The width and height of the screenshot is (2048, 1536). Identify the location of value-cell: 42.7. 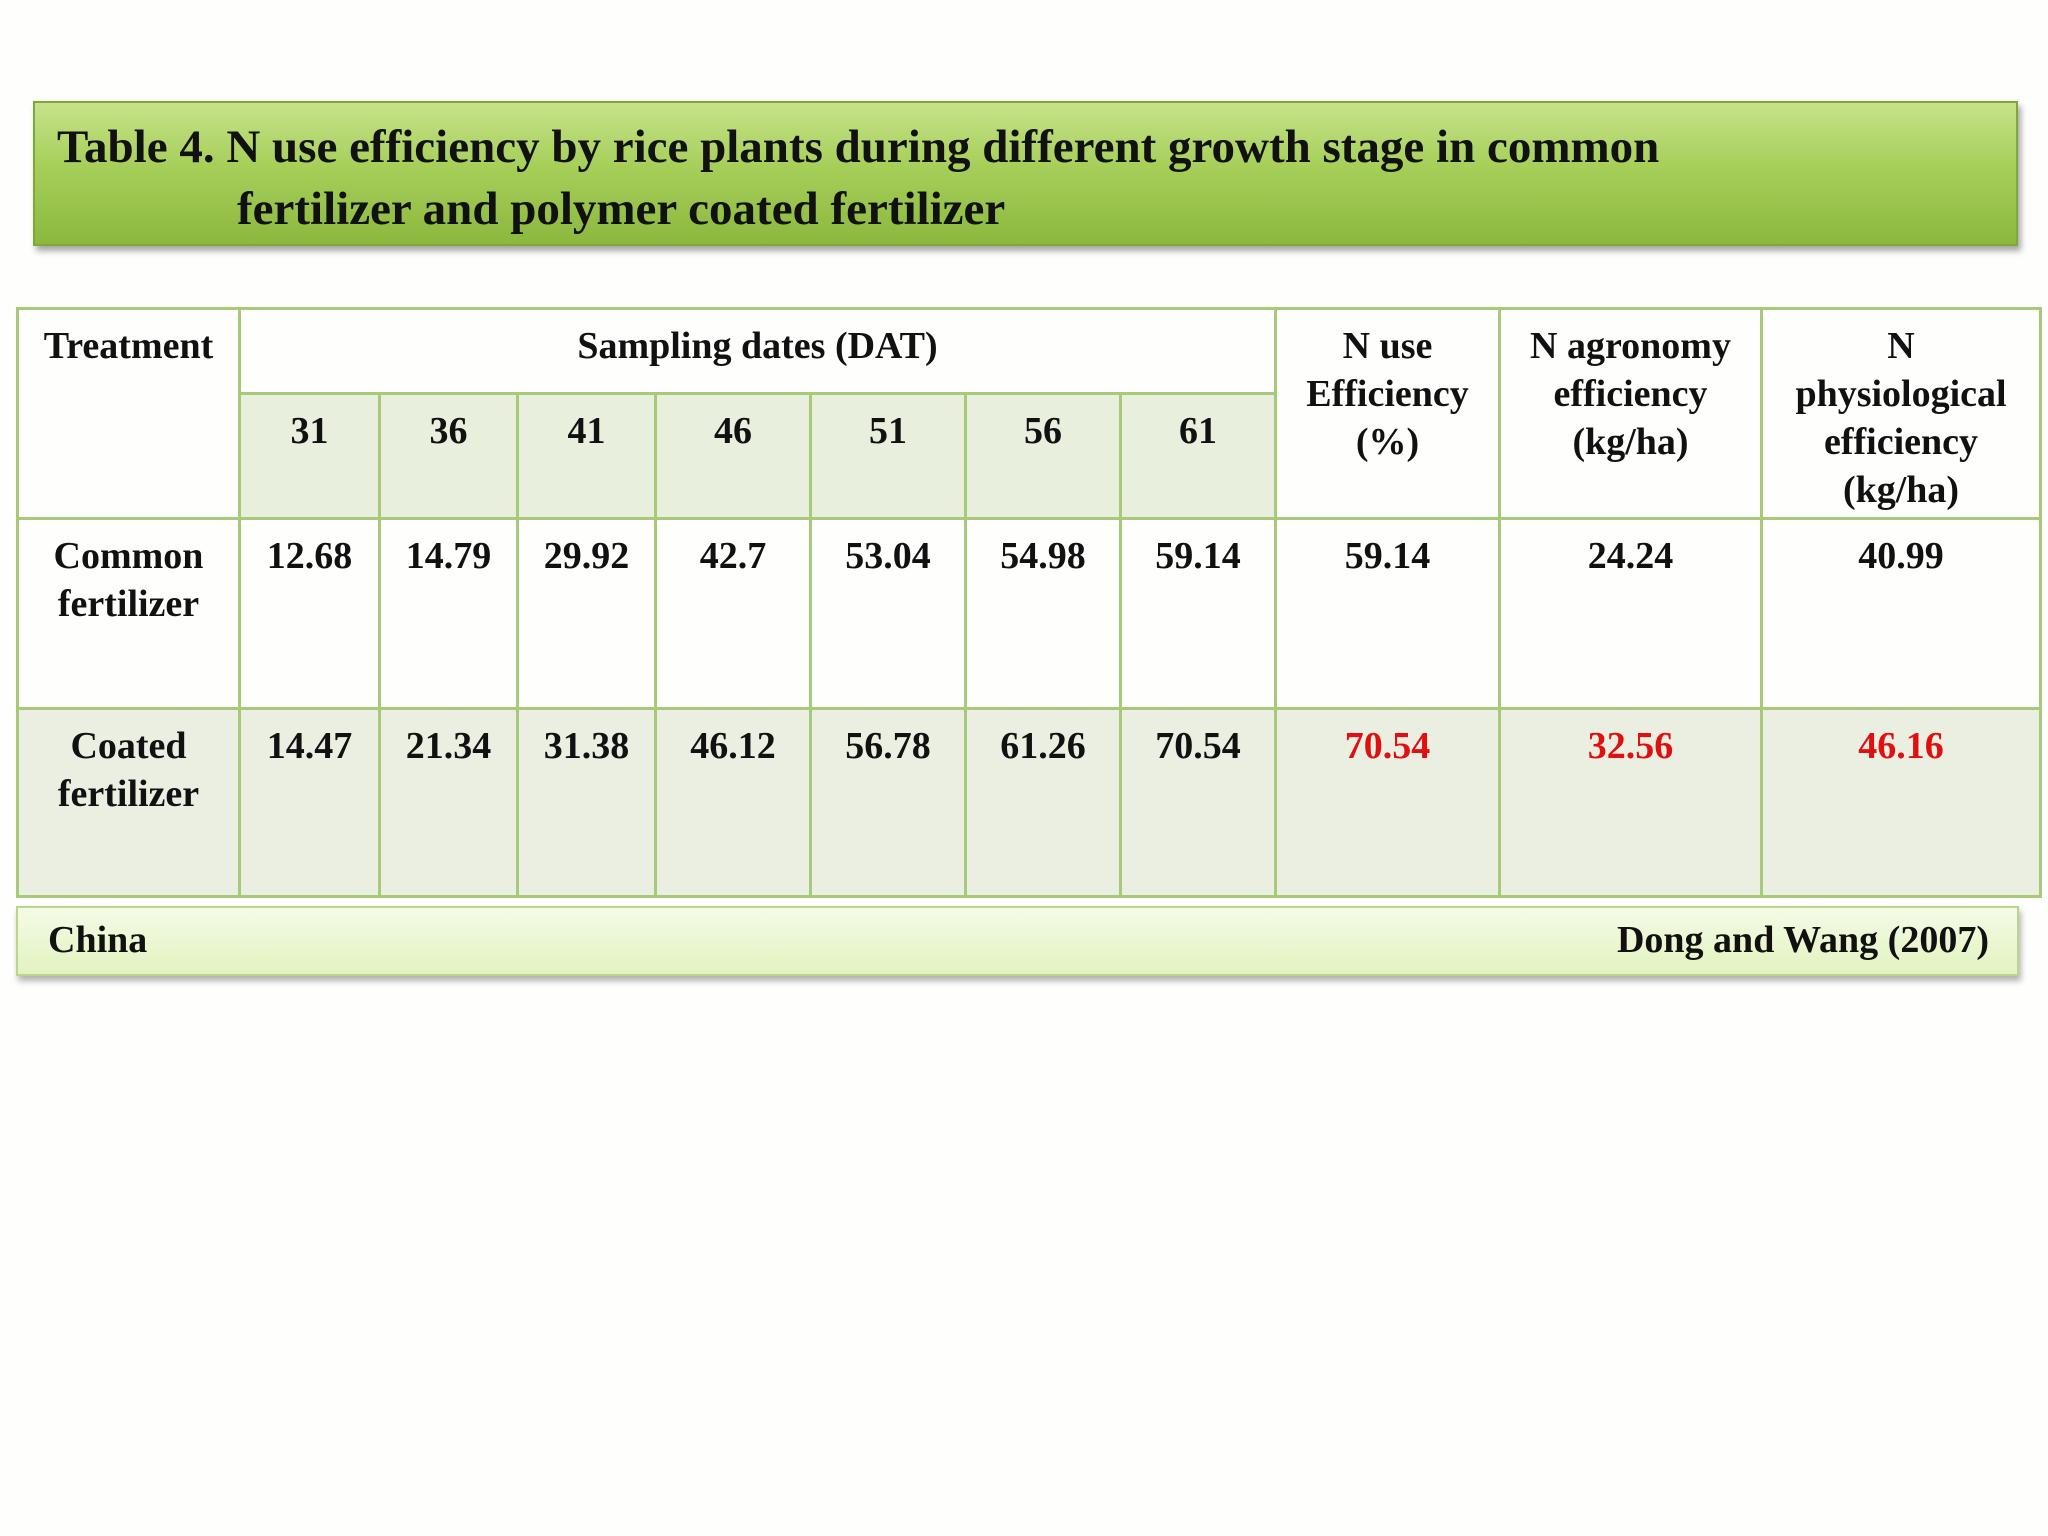
(733, 613).